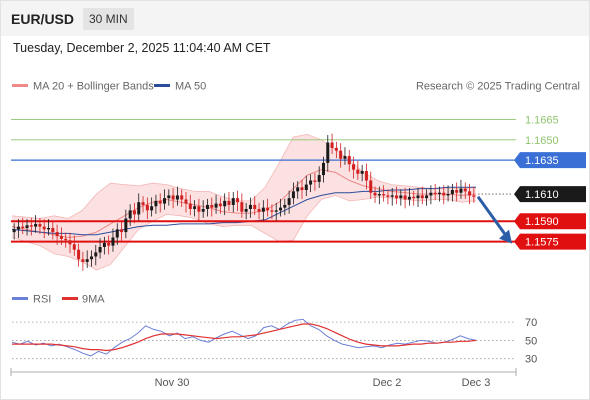  I want to click on forecast-arrow-shaft, so click(492, 216).